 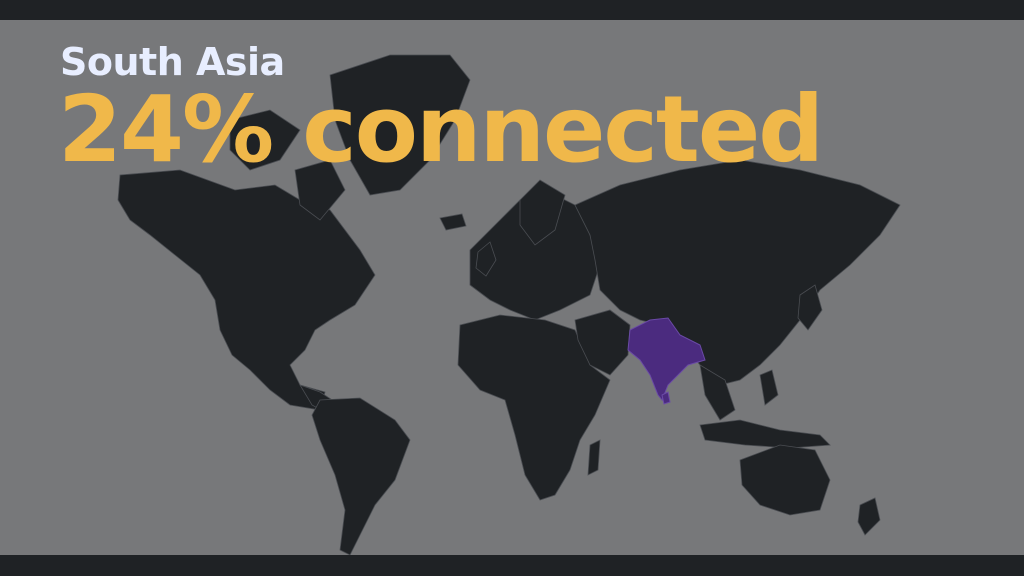 I want to click on africa-landmass, so click(x=534, y=407).